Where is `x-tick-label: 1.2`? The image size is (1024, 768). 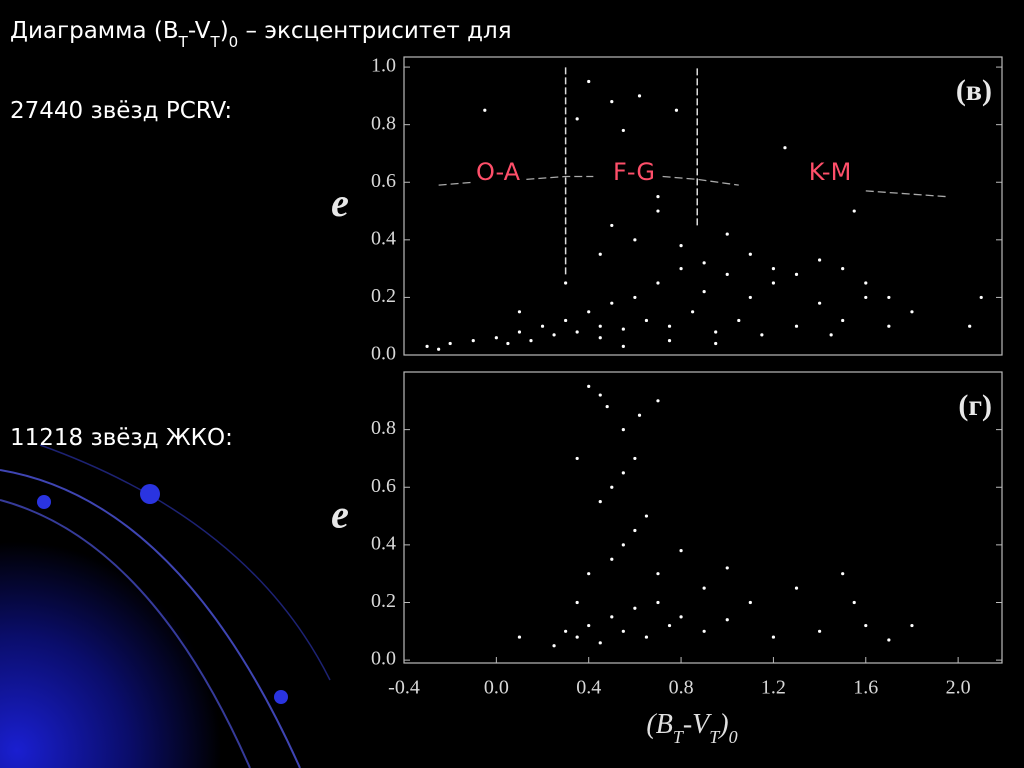
x-tick-label: 1.2 is located at coordinates (773, 688).